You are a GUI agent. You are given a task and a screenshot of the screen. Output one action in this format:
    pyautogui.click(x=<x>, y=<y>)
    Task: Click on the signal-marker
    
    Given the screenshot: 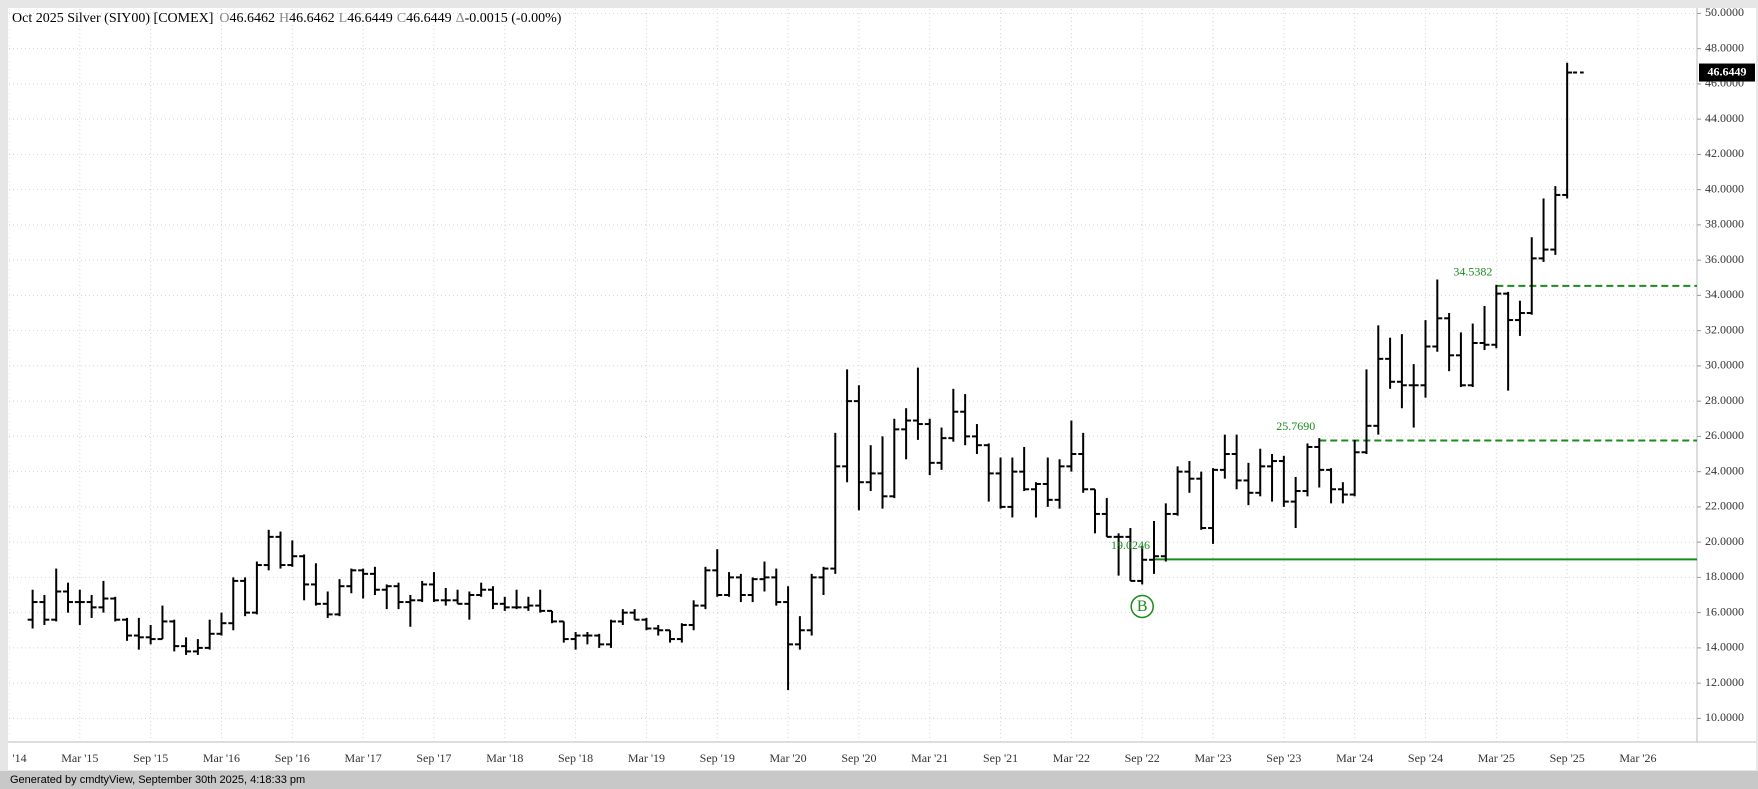 What is the action you would take?
    pyautogui.click(x=1142, y=606)
    